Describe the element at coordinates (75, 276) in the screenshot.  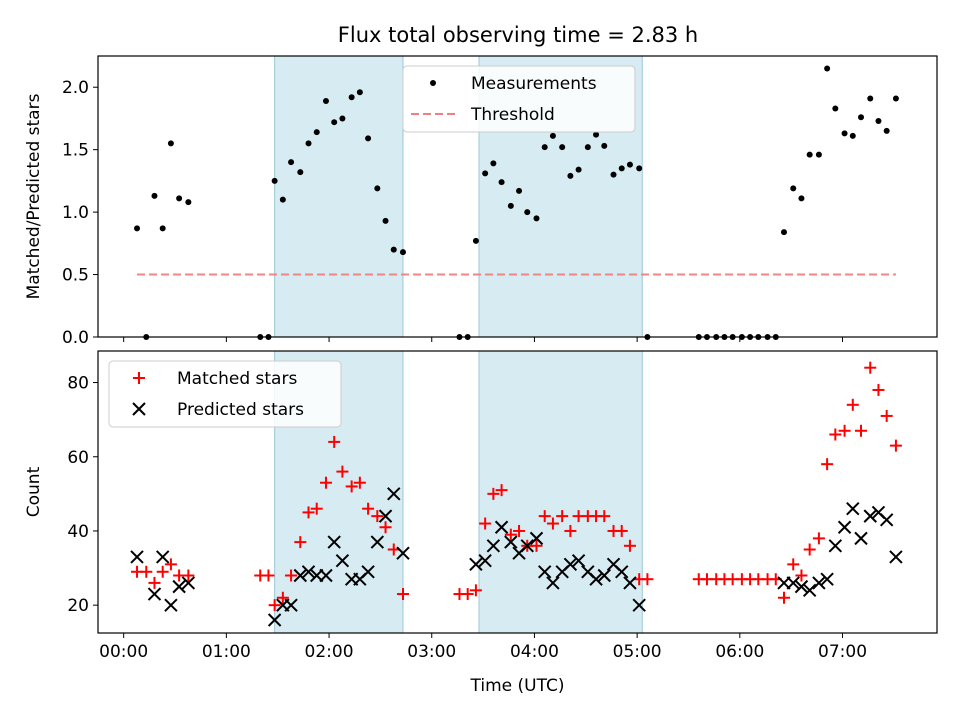
I see `top-y-tick-label: 0.5` at that location.